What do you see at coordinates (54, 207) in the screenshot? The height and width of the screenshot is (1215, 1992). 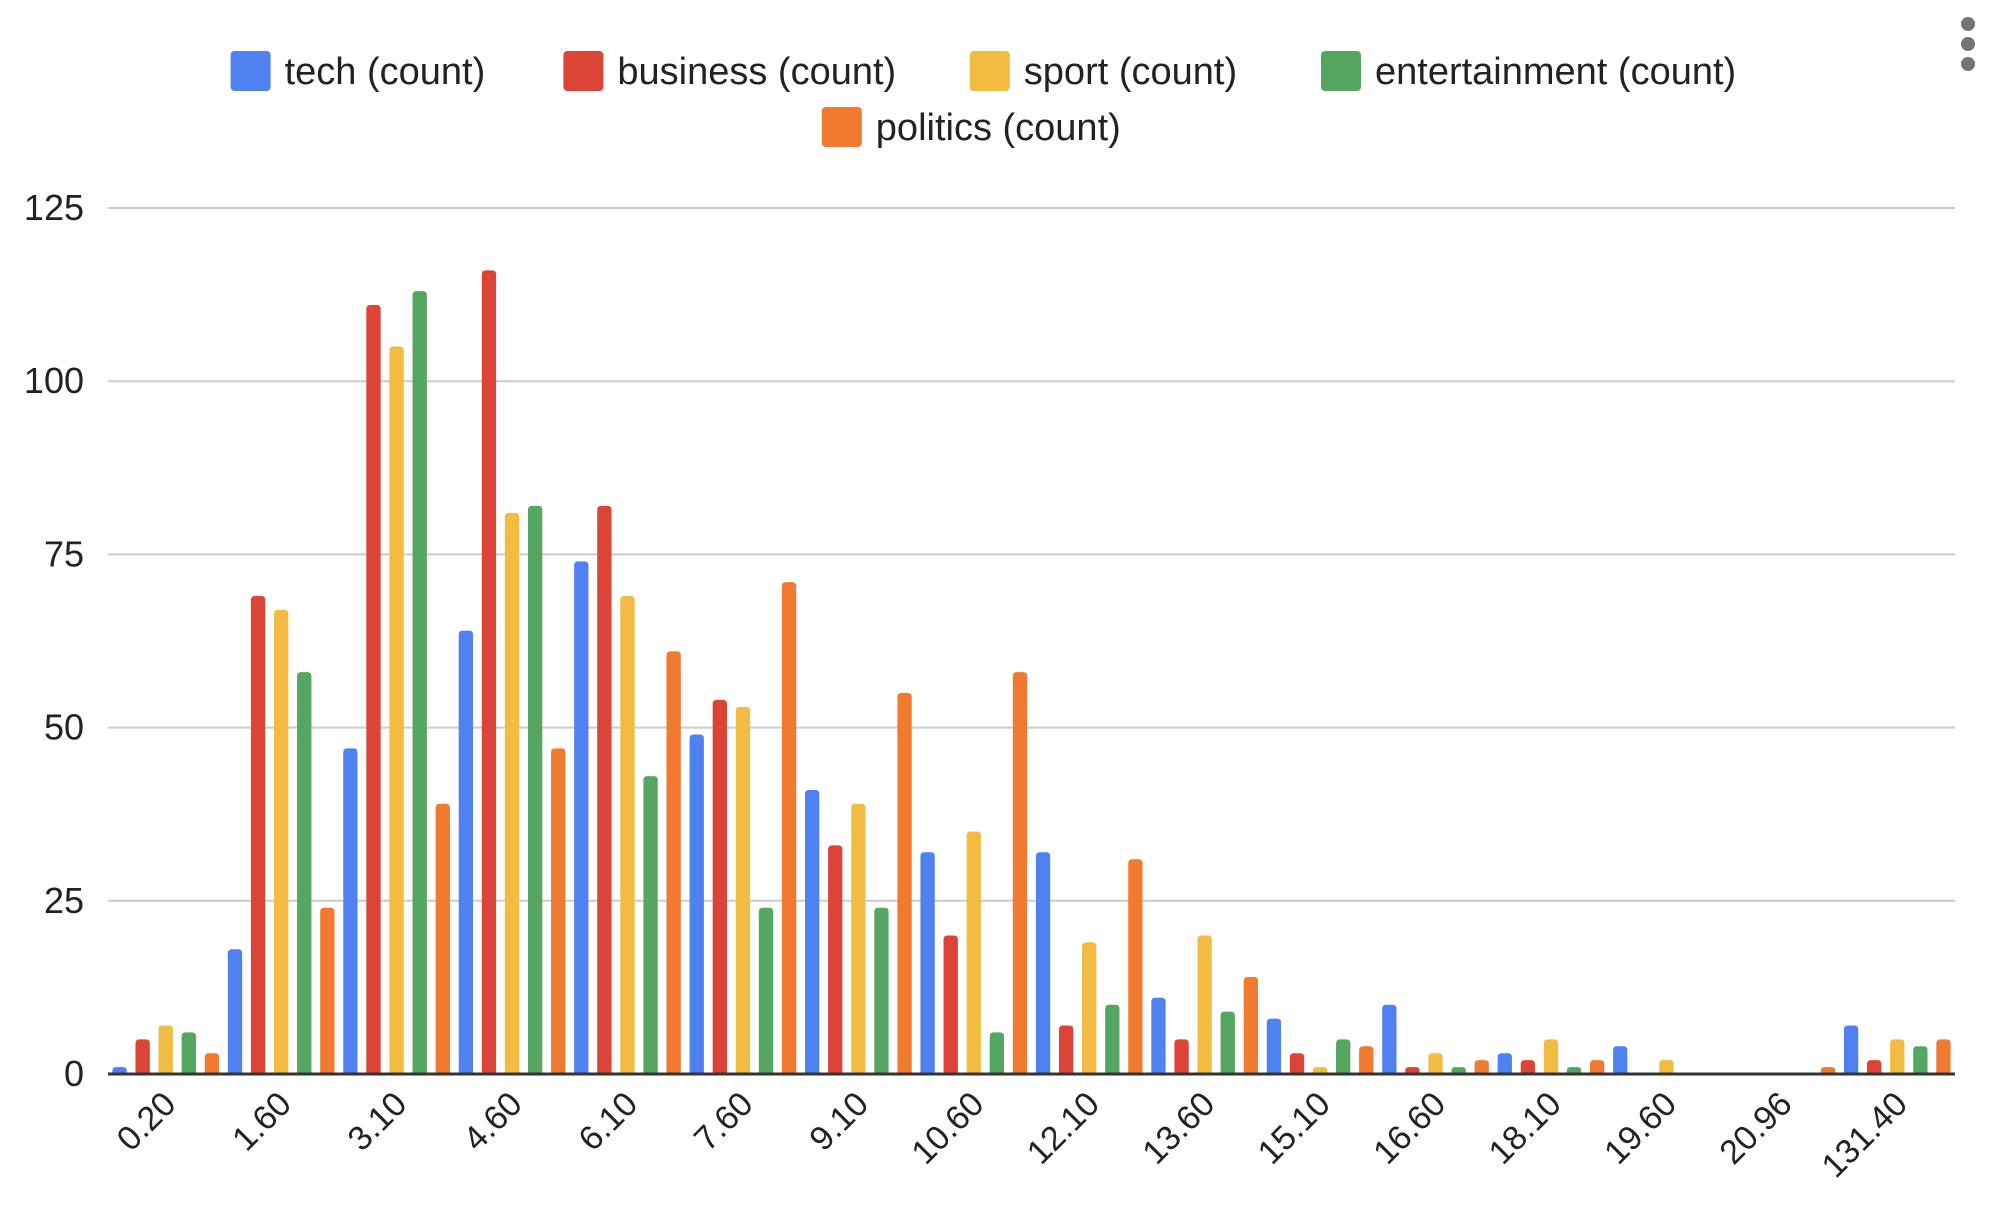 I see `y-tick-label: 125` at bounding box center [54, 207].